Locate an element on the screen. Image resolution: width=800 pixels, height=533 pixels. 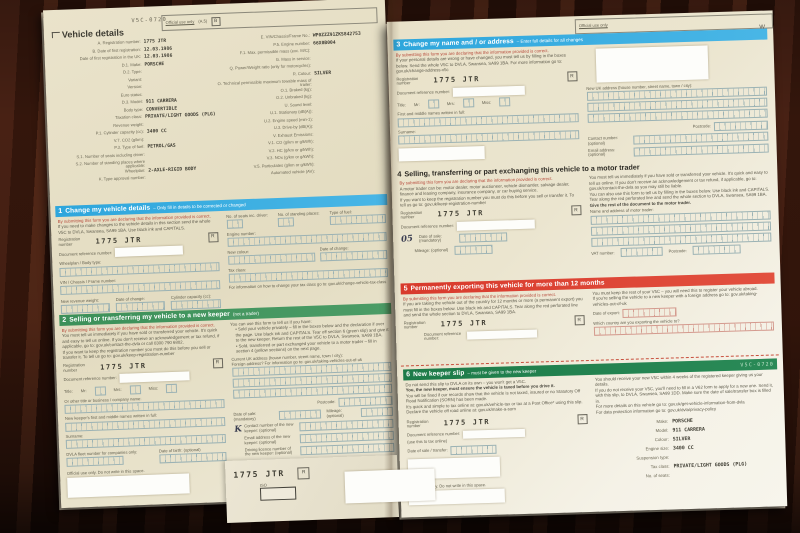
detail-value: 2-AXLE-RIGID BODY is located at coordinates (172, 170).